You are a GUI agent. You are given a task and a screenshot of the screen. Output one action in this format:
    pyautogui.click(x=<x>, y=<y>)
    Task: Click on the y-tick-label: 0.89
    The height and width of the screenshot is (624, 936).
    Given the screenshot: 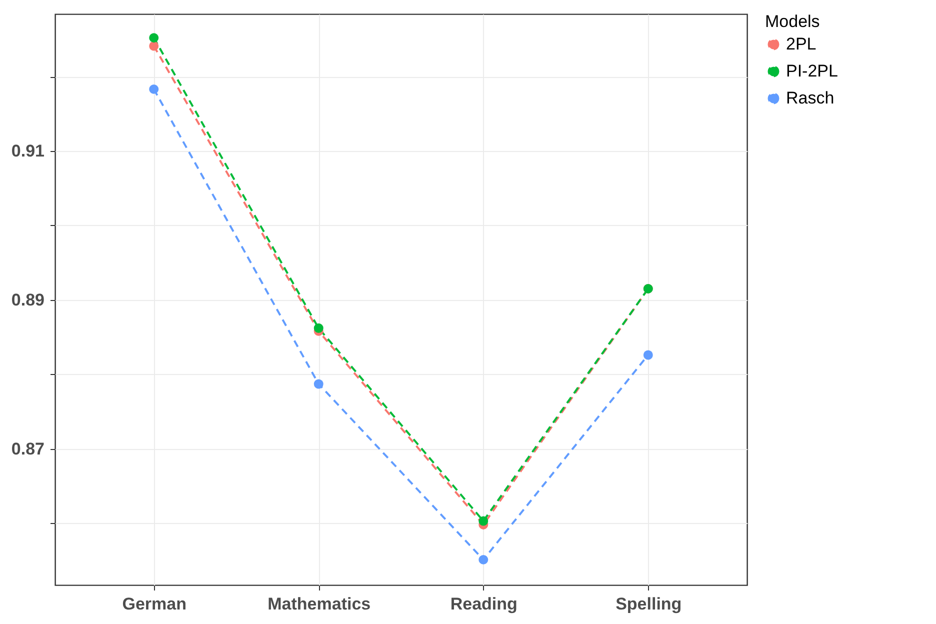 What is the action you would take?
    pyautogui.click(x=27, y=300)
    